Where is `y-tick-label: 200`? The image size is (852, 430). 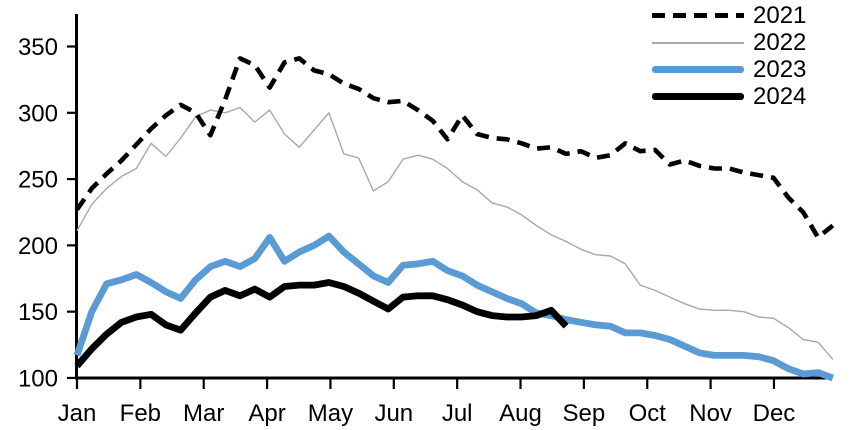
y-tick-label: 200 is located at coordinates (38, 246).